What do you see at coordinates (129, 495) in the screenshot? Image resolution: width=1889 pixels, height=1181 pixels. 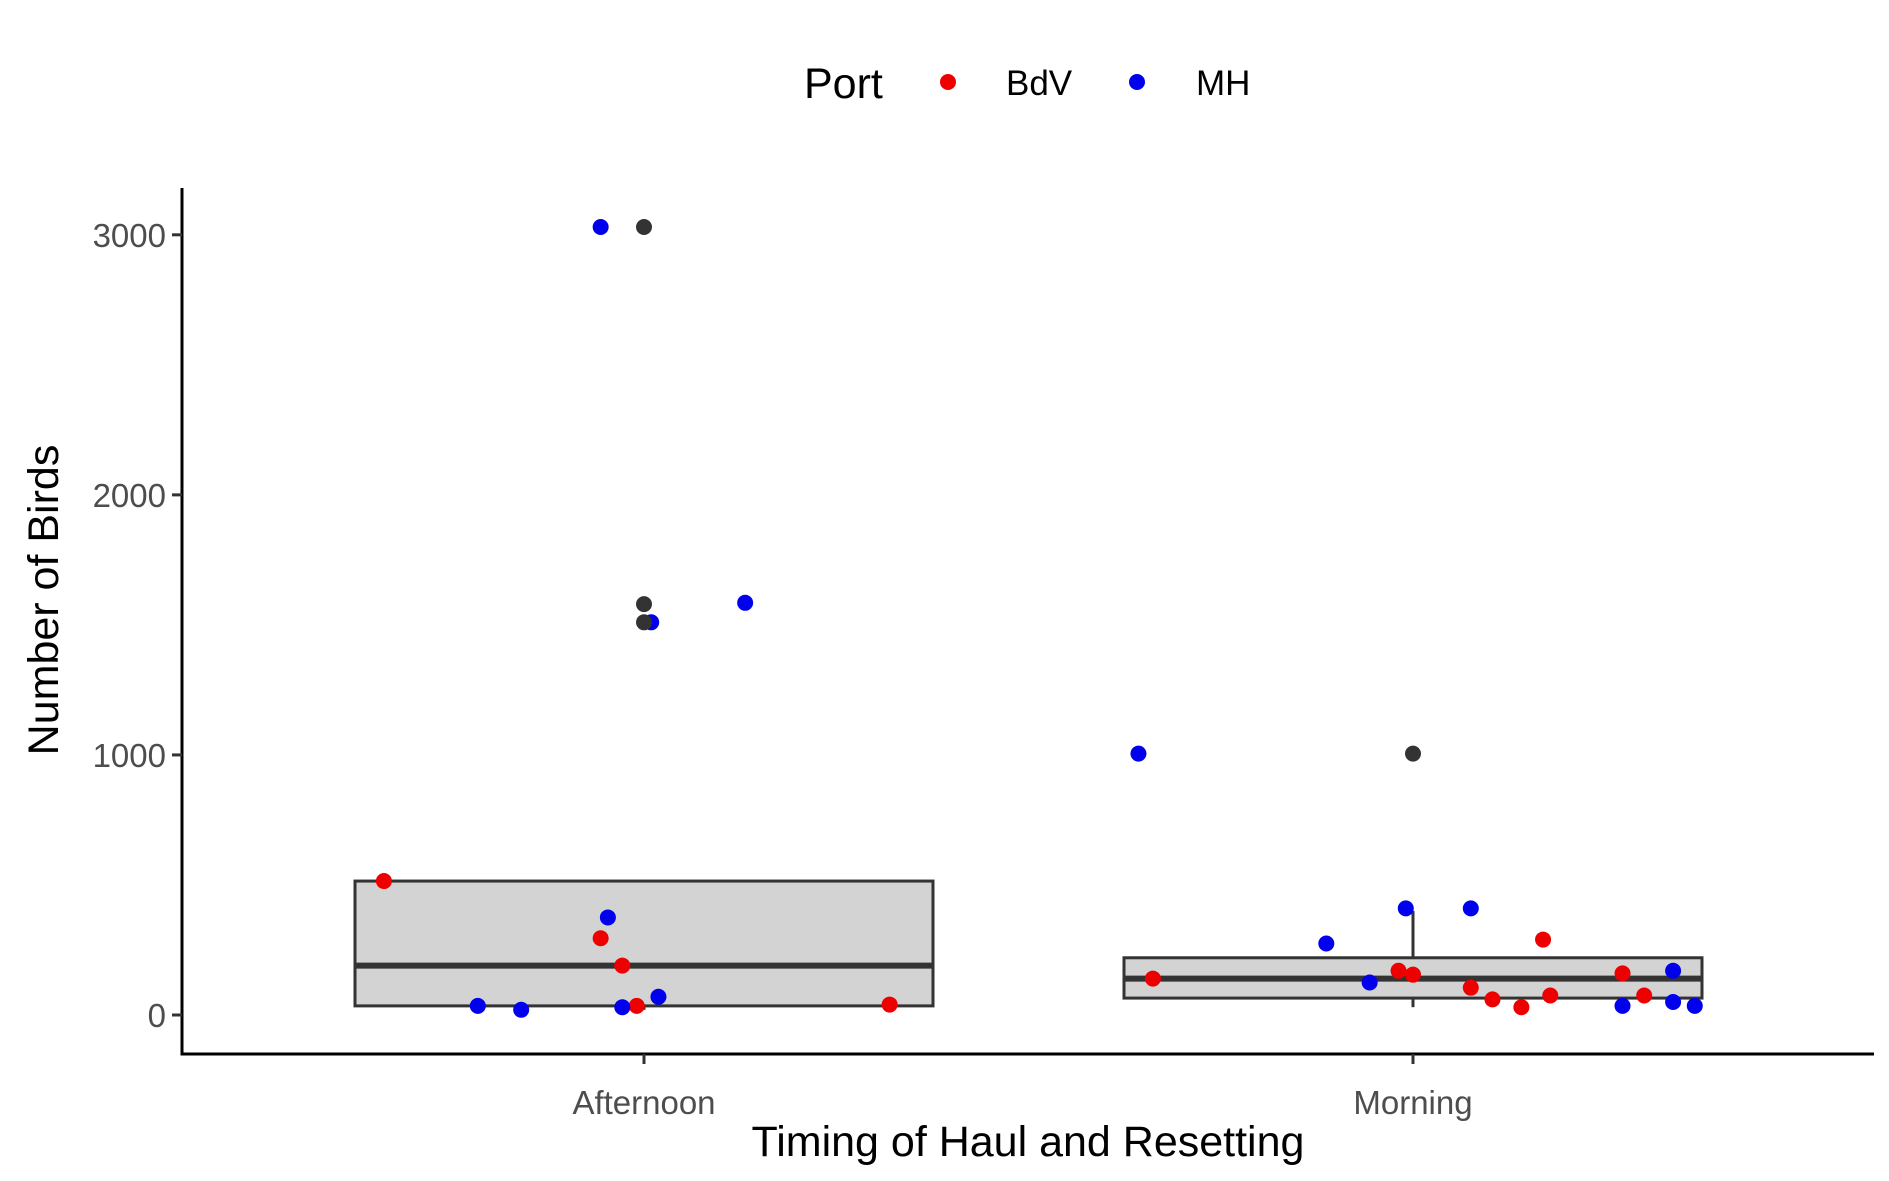 I see `y-tick-label-2000: 2000` at bounding box center [129, 495].